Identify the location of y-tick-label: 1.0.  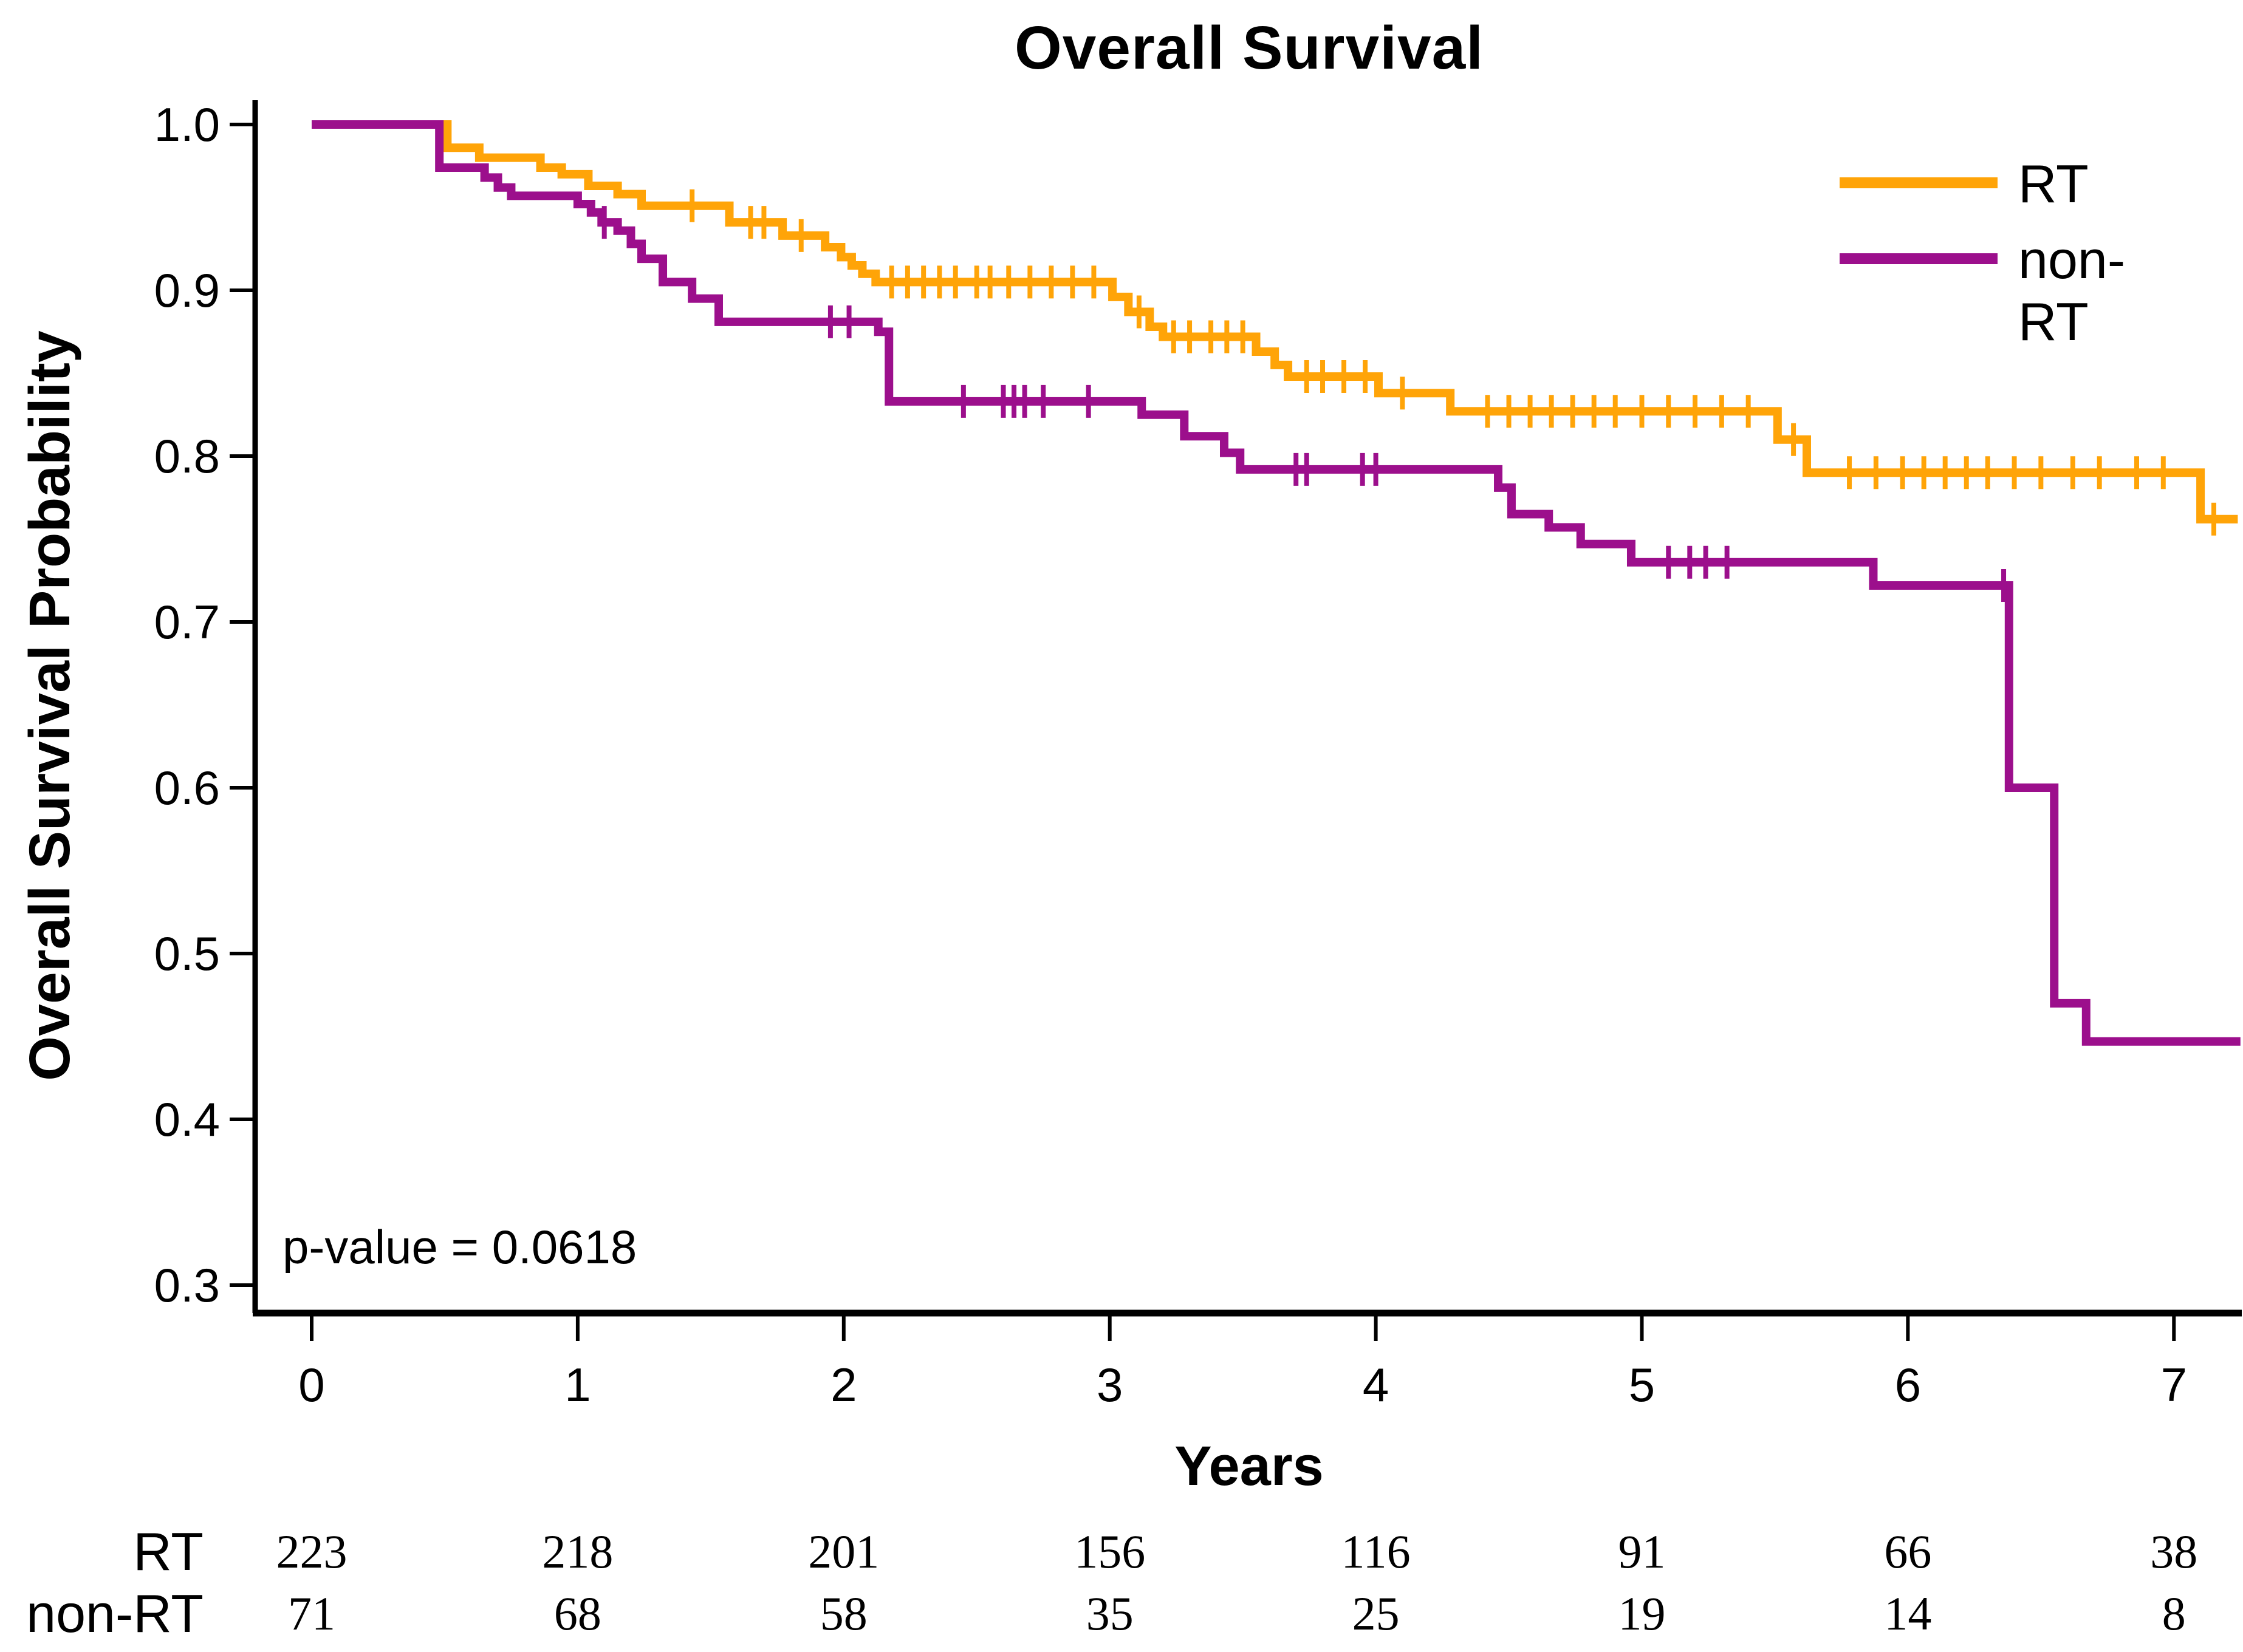
(187, 124).